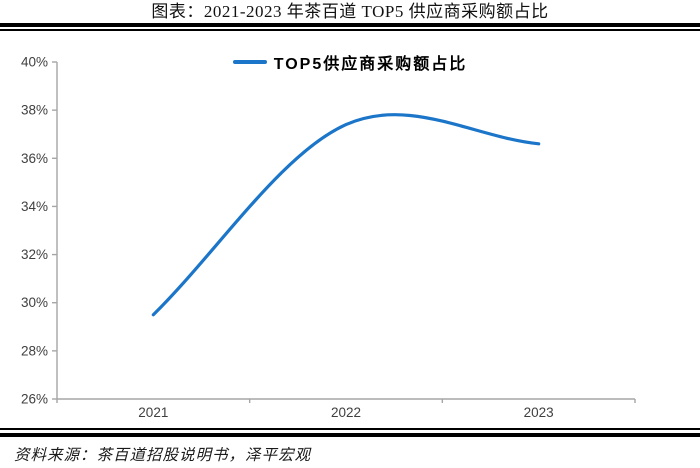 Image resolution: width=700 pixels, height=468 pixels. I want to click on y-axis-label: 40%, so click(34, 62).